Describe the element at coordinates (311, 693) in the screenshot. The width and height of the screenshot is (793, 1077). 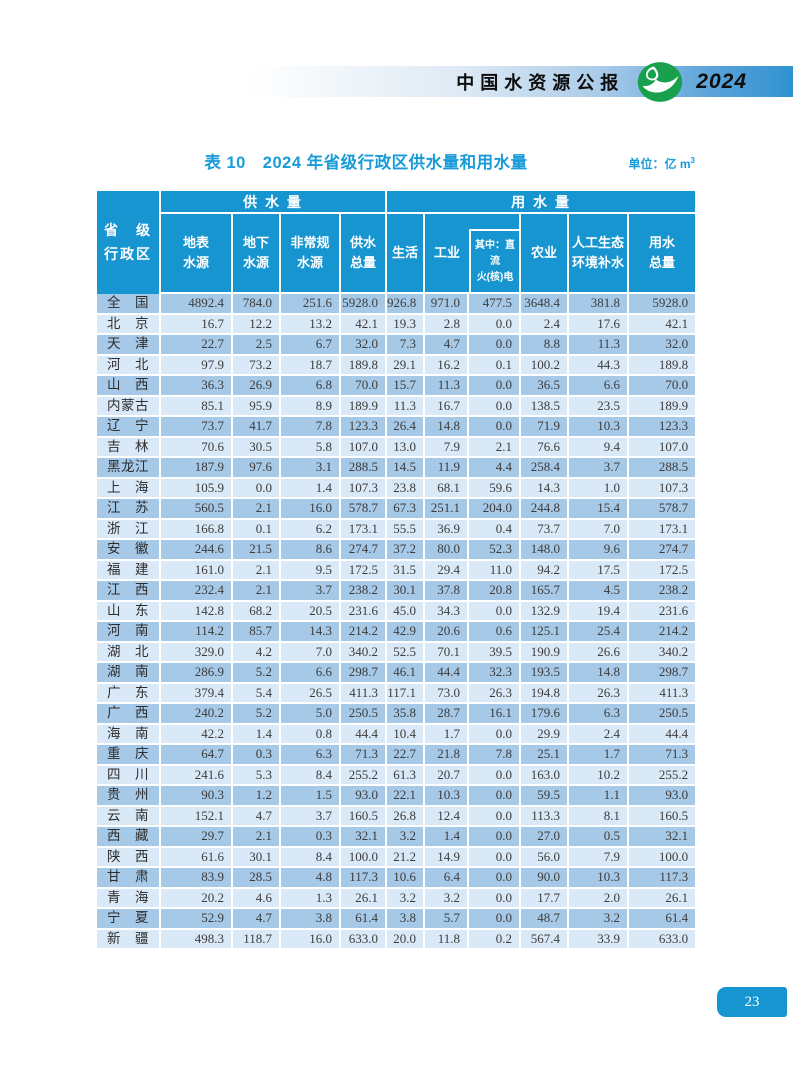
I see `value-cell: 26.5` at that location.